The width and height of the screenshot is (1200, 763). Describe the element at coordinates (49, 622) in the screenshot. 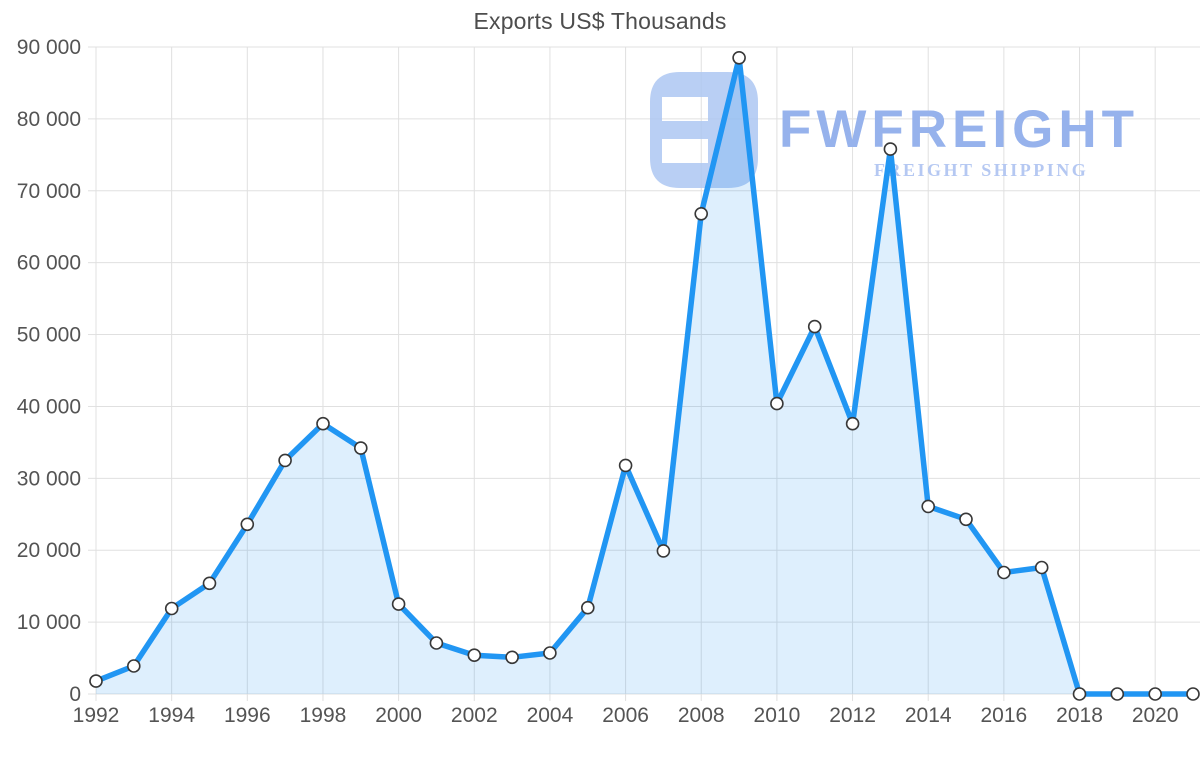

I see `y-tick-label: 10 000` at that location.